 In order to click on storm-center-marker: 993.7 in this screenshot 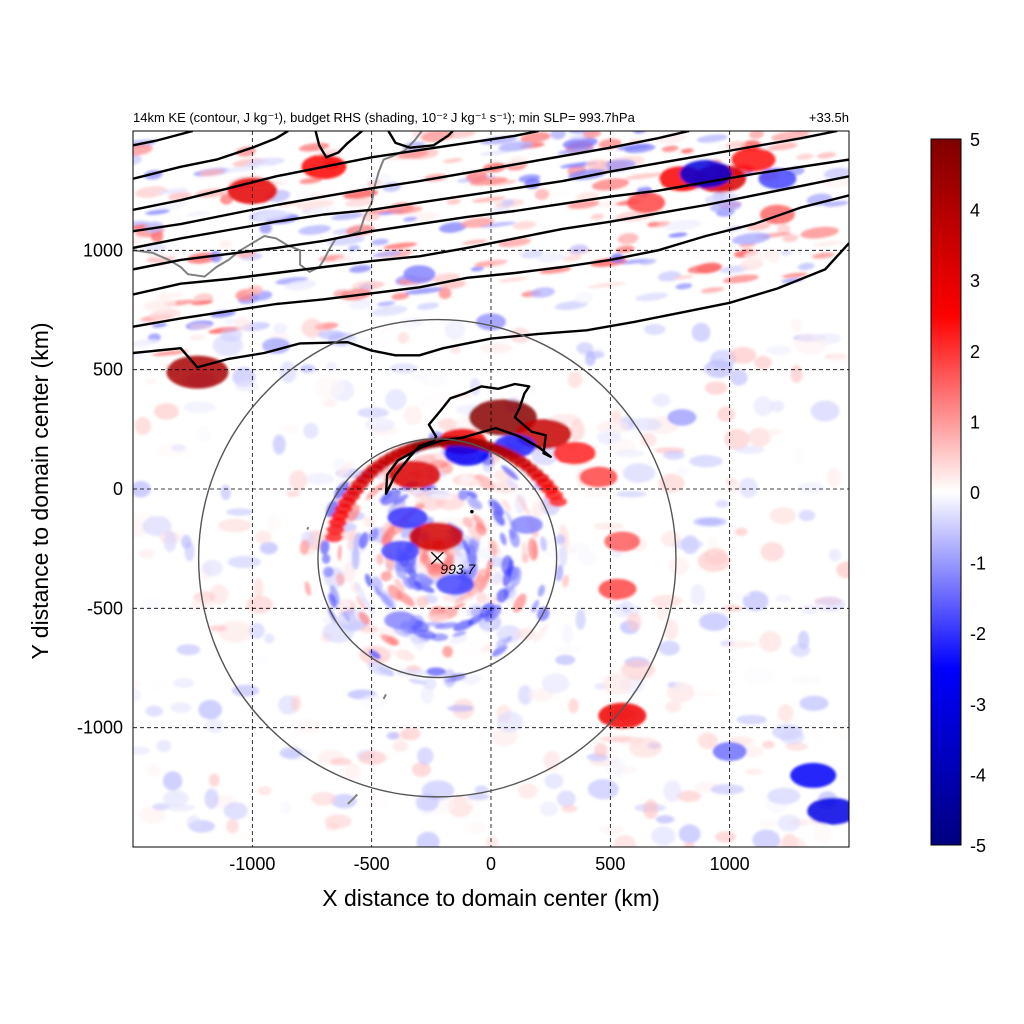, I will do `click(453, 543)`.